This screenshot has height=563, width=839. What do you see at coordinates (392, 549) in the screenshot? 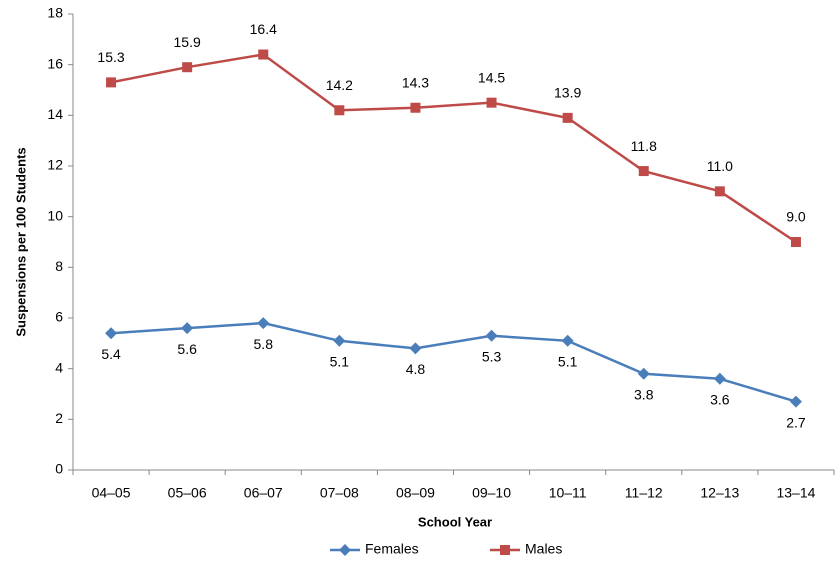
I see `legend-label: Females` at bounding box center [392, 549].